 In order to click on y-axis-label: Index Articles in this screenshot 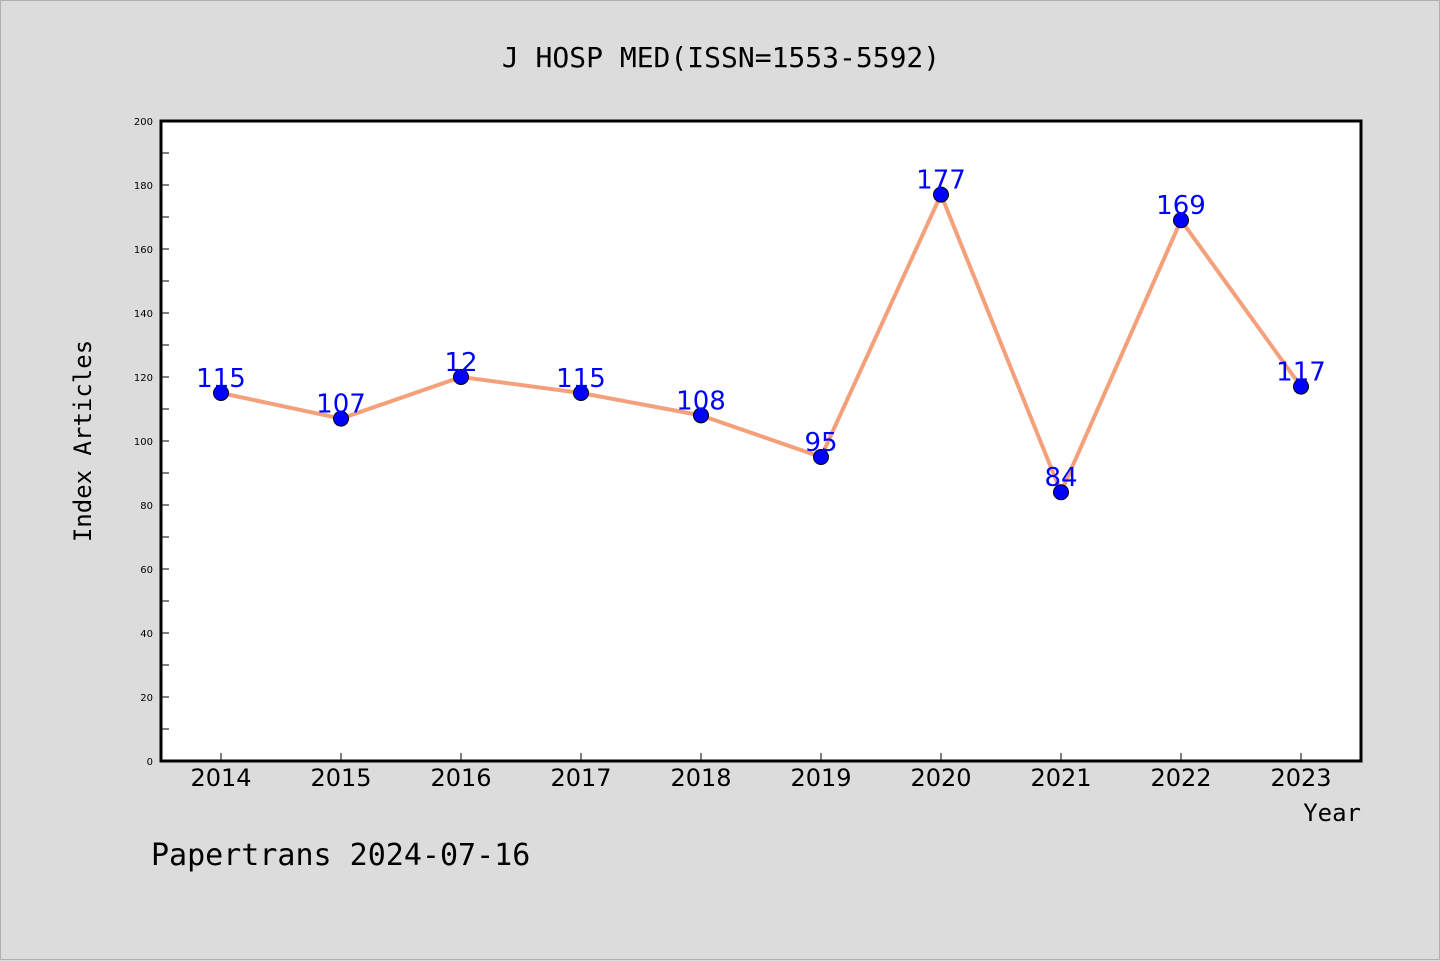, I will do `click(83, 441)`.